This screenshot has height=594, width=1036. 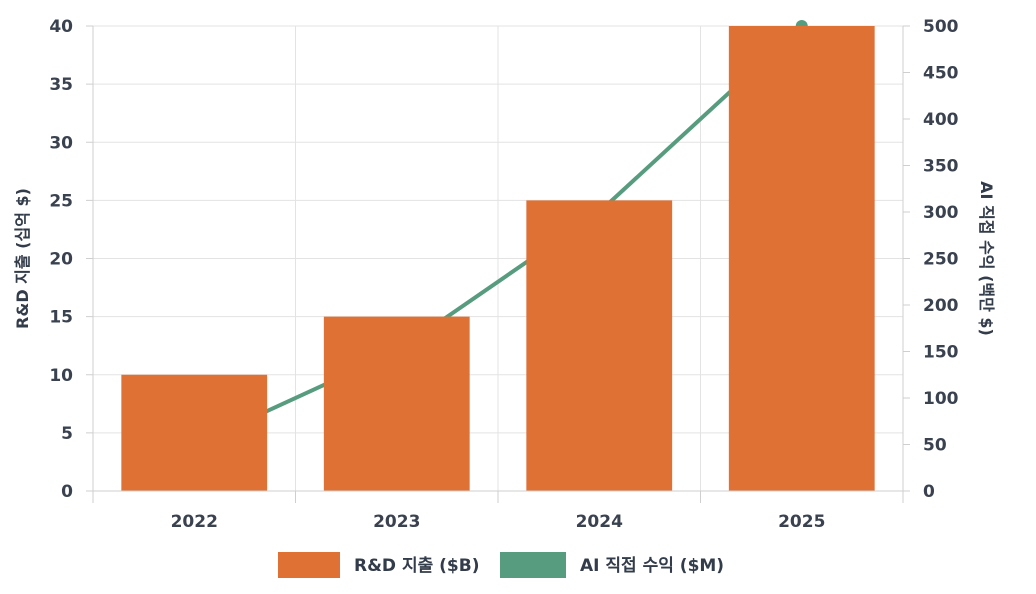 What do you see at coordinates (941, 213) in the screenshot?
I see `right-axis-tick-label: 300` at bounding box center [941, 213].